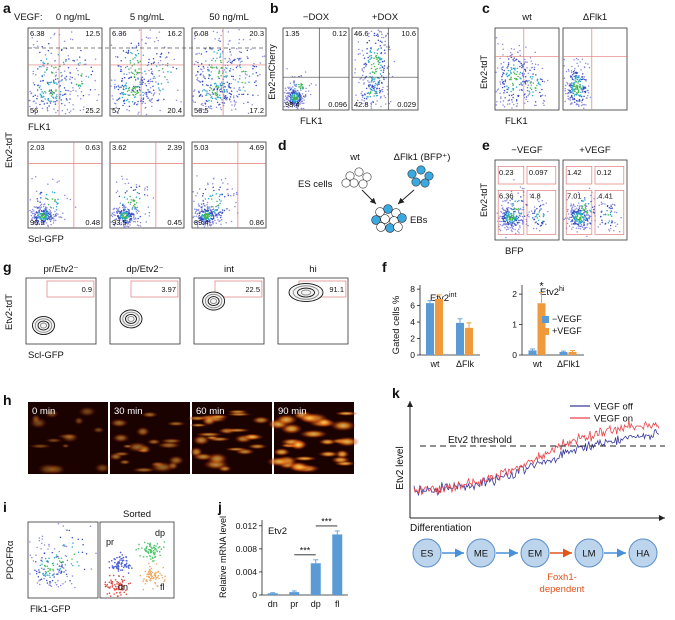 The height and width of the screenshot is (620, 675). I want to click on trace, so click(536, 463).